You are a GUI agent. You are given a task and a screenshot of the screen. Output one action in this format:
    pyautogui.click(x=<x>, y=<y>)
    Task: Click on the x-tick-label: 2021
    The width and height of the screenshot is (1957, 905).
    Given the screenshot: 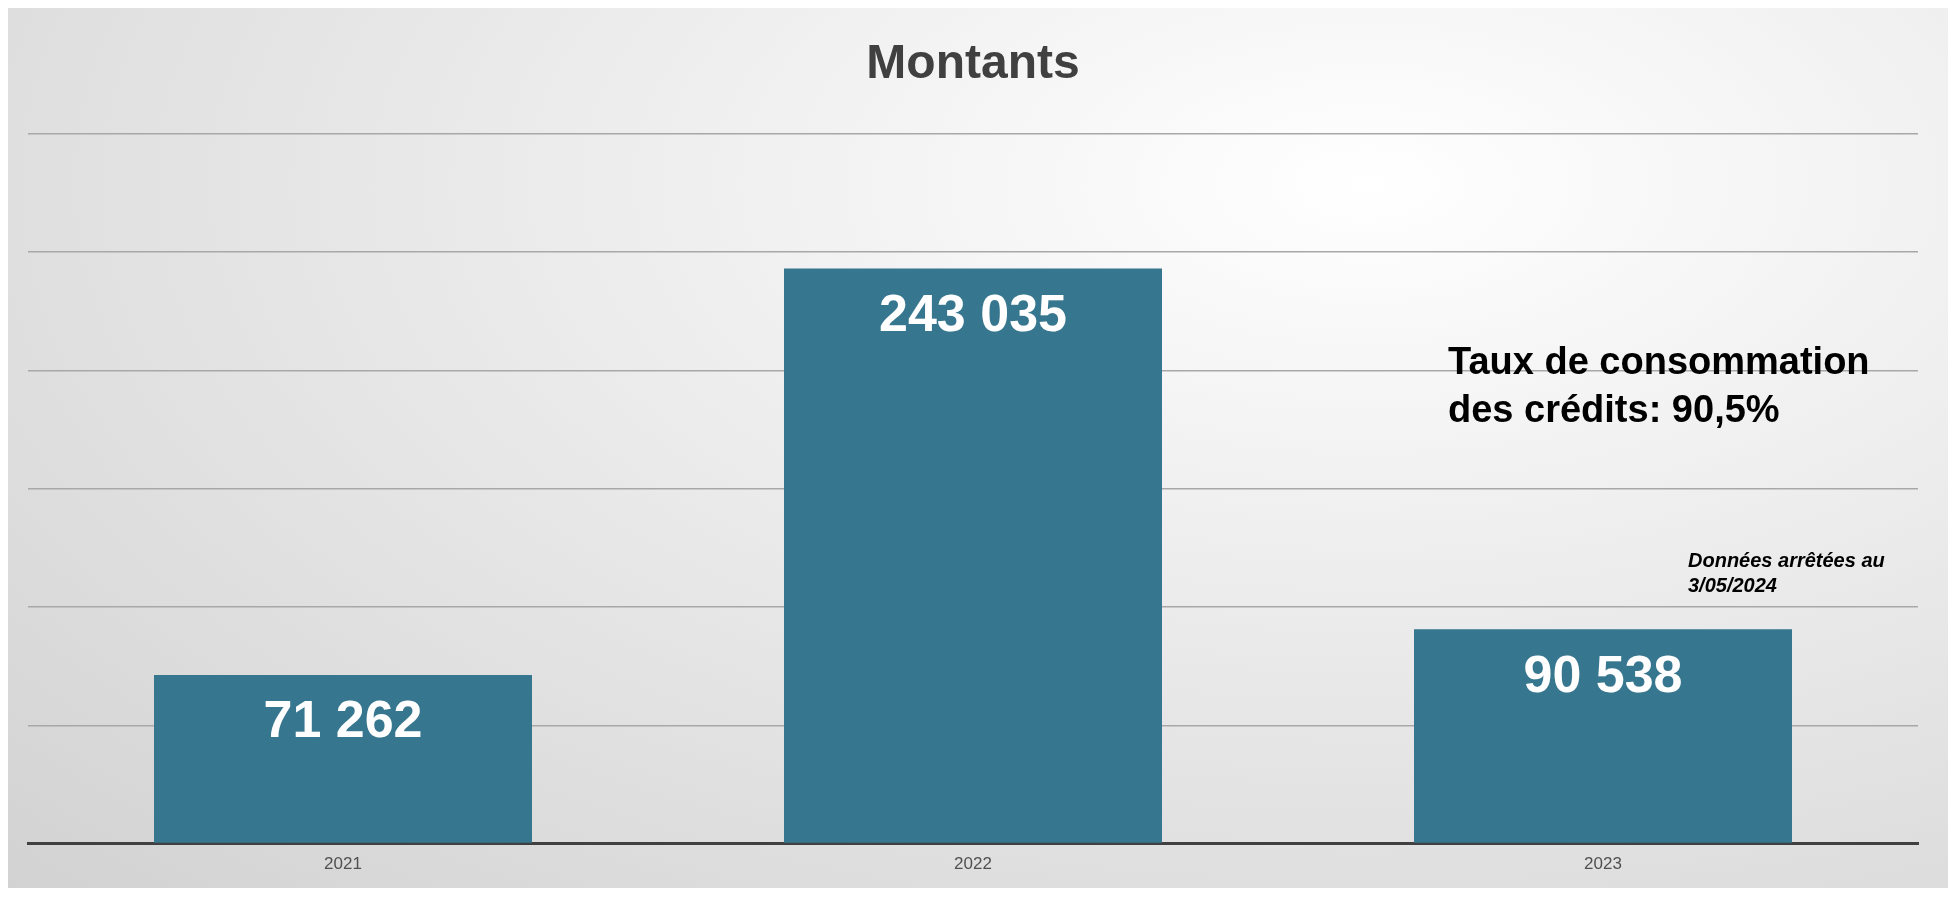 What is the action you would take?
    pyautogui.click(x=343, y=864)
    